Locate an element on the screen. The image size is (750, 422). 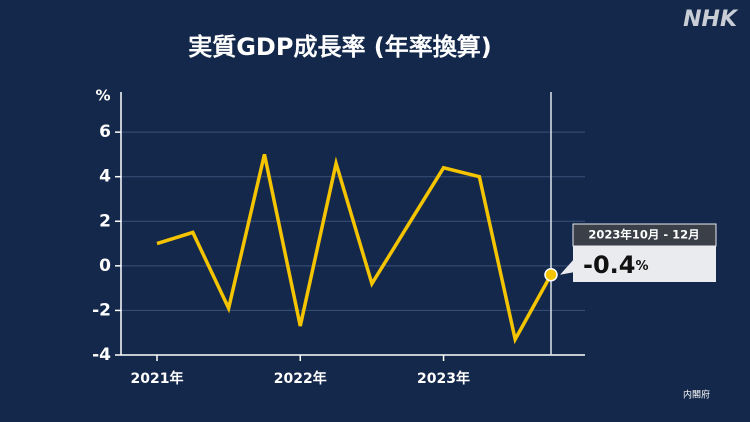
y-axis-label: % is located at coordinates (102, 96).